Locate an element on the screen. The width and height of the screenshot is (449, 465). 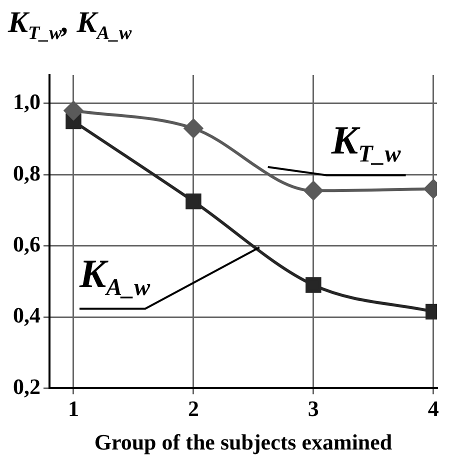
x-axis-title: Group of the subjects examined is located at coordinates (243, 441).